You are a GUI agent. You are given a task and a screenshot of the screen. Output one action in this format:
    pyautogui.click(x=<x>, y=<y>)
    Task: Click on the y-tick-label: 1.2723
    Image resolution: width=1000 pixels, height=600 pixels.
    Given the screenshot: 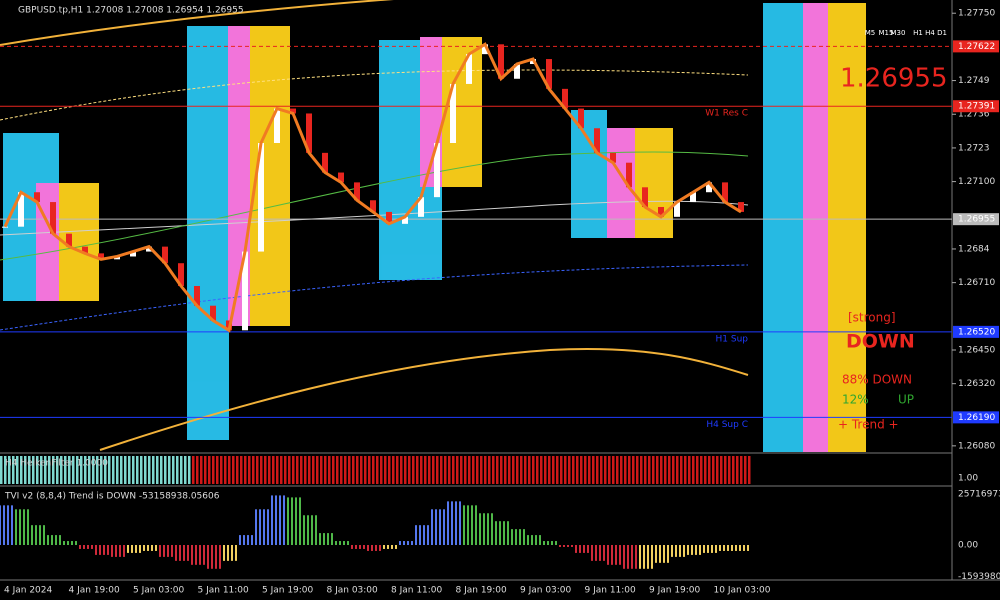 What is the action you would take?
    pyautogui.click(x=974, y=148)
    